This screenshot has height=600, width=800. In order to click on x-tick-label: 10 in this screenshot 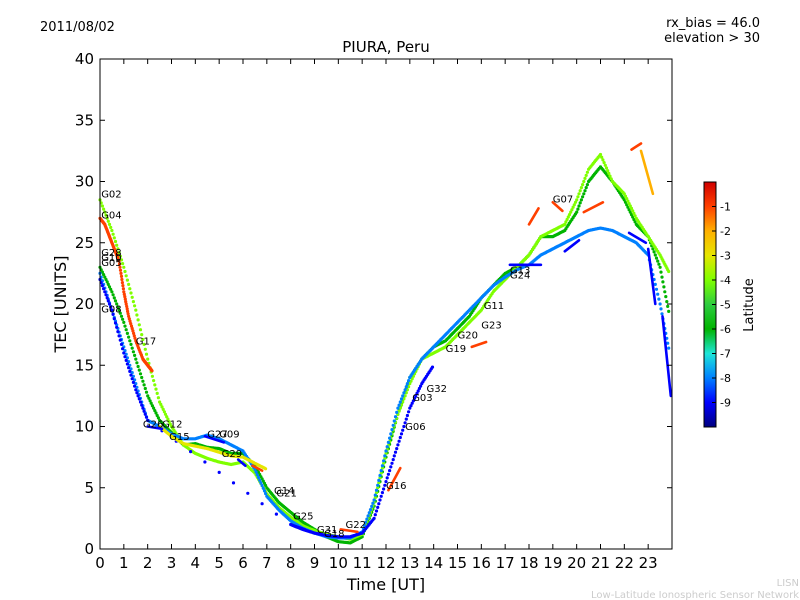, I will do `click(338, 563)`.